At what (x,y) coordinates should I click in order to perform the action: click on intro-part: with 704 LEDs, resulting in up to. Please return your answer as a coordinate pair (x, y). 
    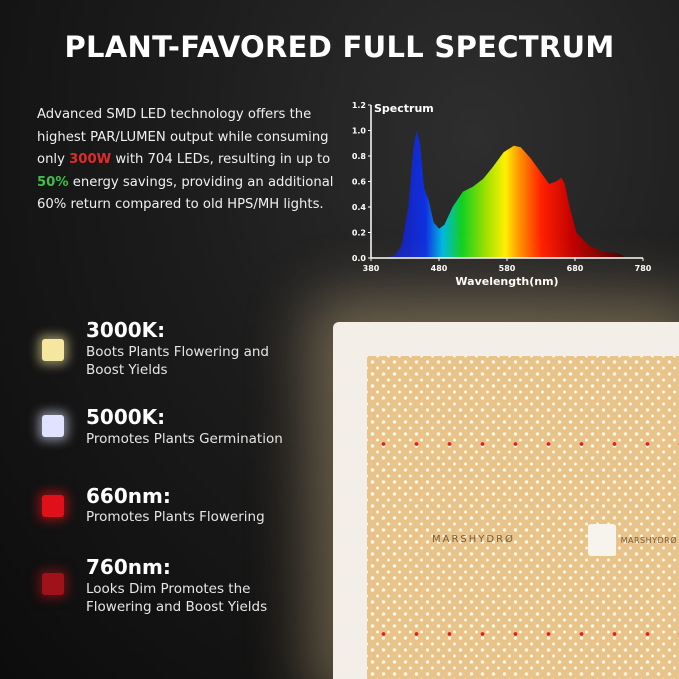
    Looking at the image, I should click on (221, 159).